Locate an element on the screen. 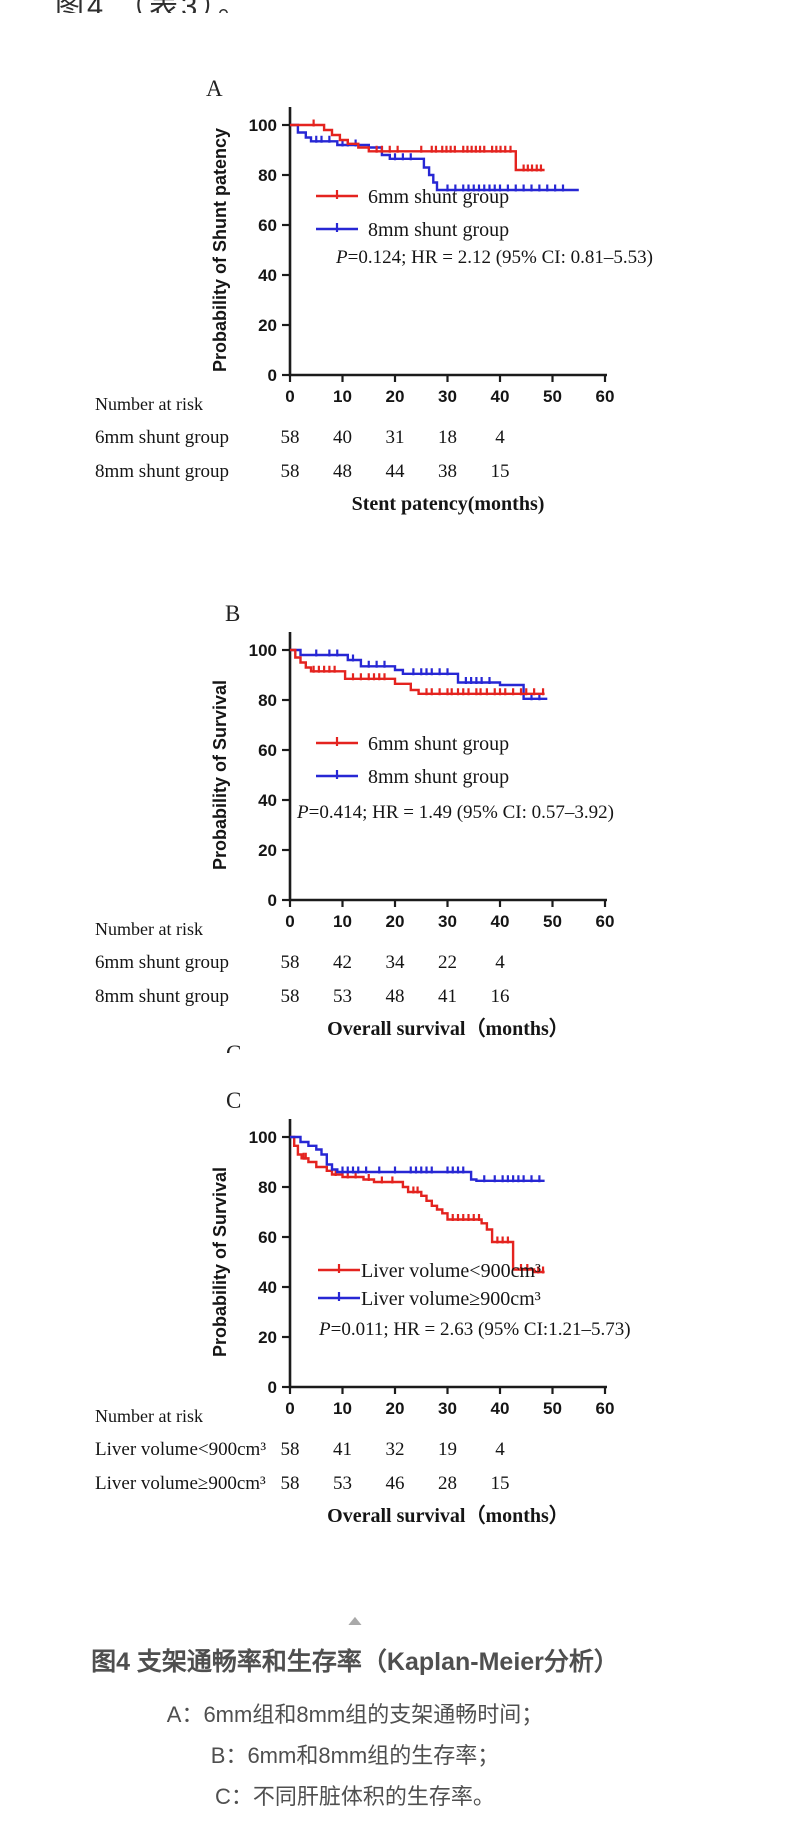 The height and width of the screenshot is (1831, 800). x-axis-title: Overall survival（months） is located at coordinates (448, 1515).